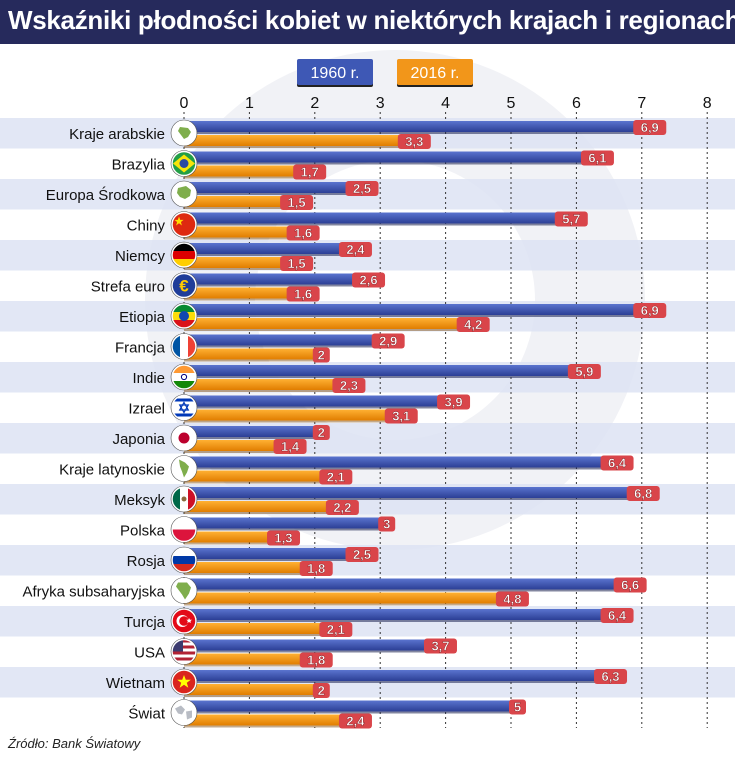 The image size is (735, 760). Describe the element at coordinates (336, 477) in the screenshot. I see `data-label: 2,1` at that location.